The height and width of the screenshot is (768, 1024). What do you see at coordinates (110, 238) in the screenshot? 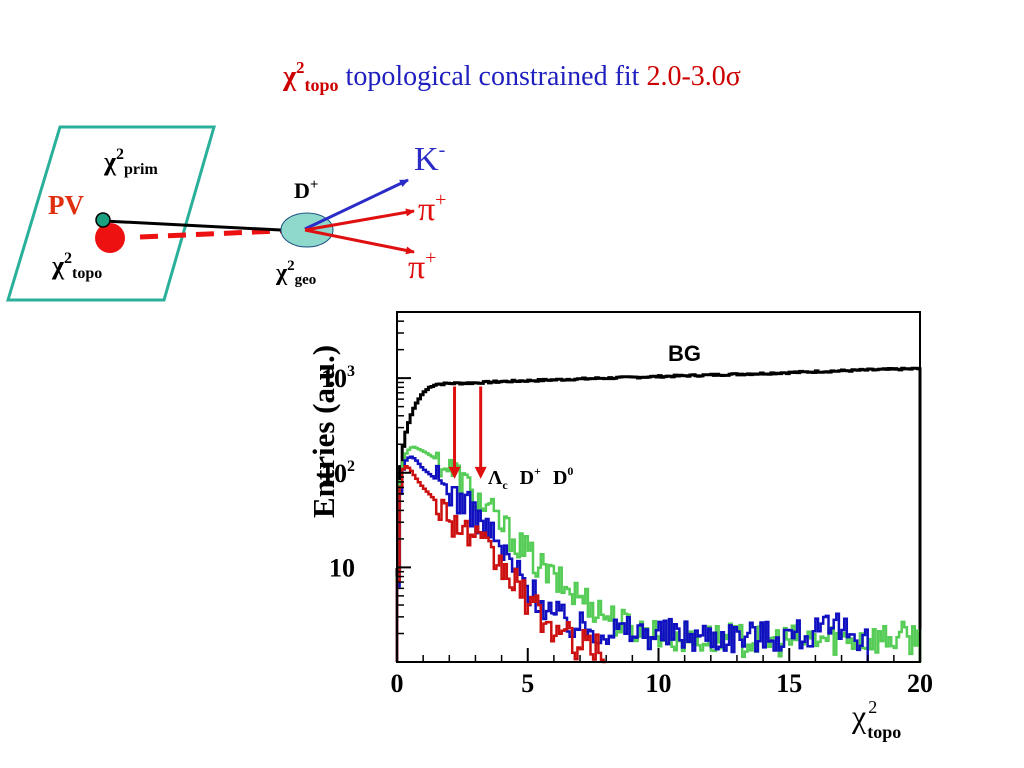
I see `topo-vertex-dot` at bounding box center [110, 238].